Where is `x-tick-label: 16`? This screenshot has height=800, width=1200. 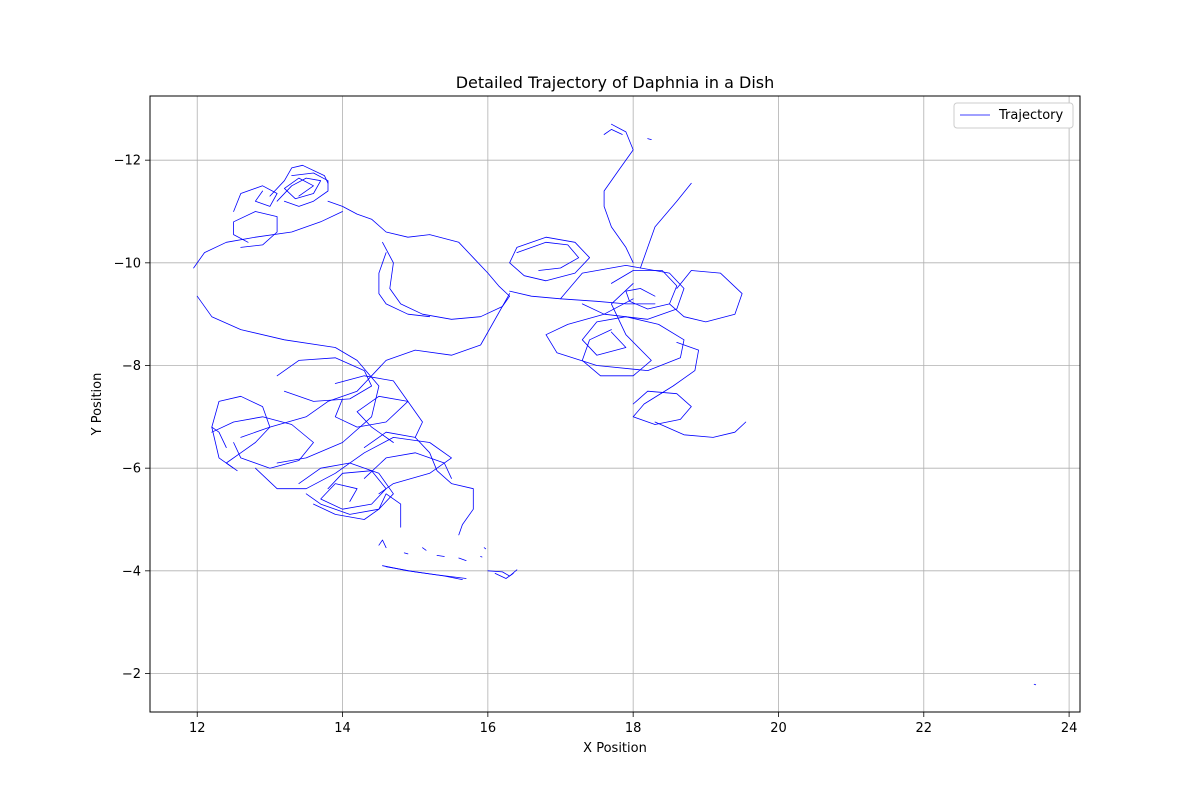
x-tick-label: 16 is located at coordinates (488, 728).